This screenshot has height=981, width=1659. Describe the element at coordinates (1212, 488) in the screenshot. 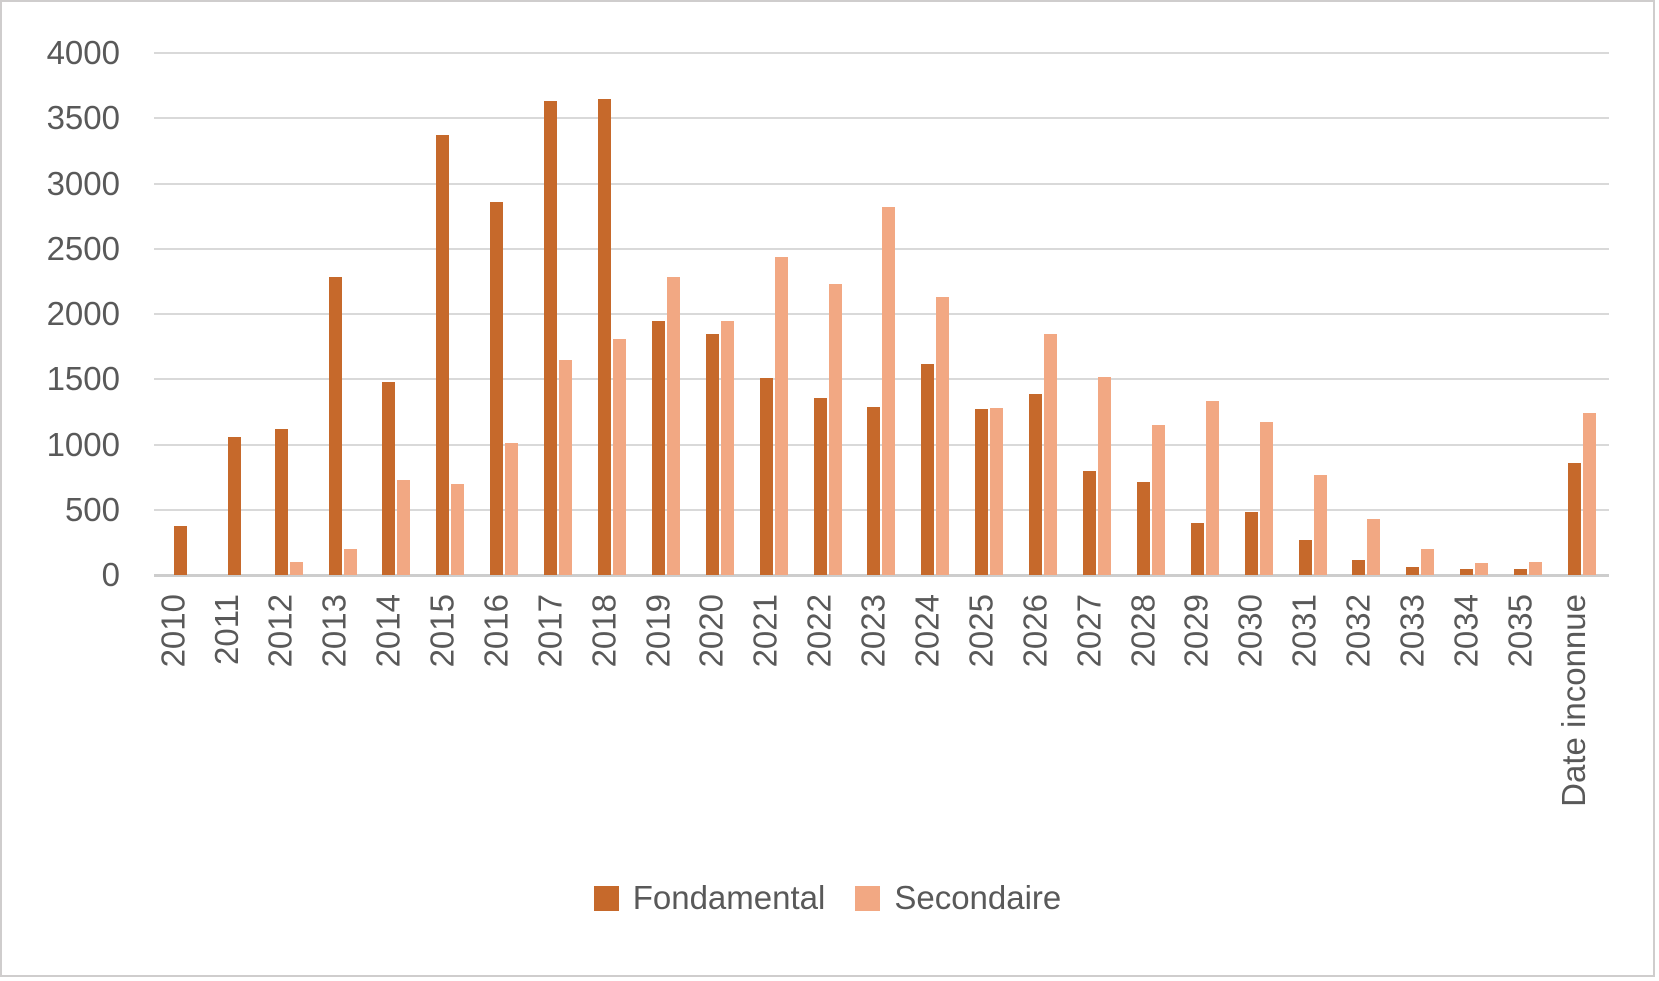

I see `bar-secondaire-2029` at that location.